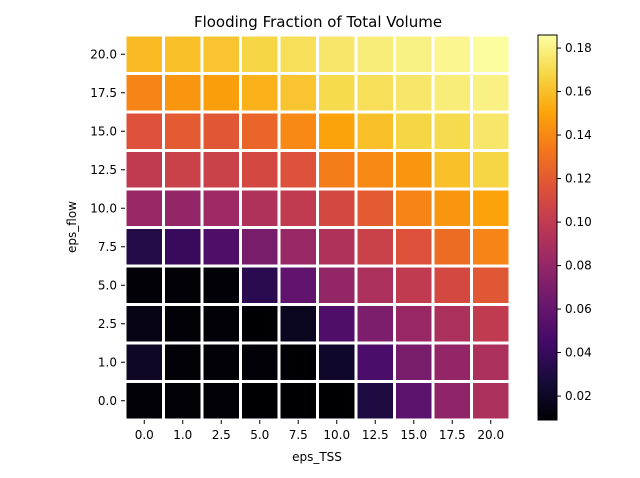 This screenshot has width=640, height=478. I want to click on x-axis-label: eps_TSS, so click(317, 457).